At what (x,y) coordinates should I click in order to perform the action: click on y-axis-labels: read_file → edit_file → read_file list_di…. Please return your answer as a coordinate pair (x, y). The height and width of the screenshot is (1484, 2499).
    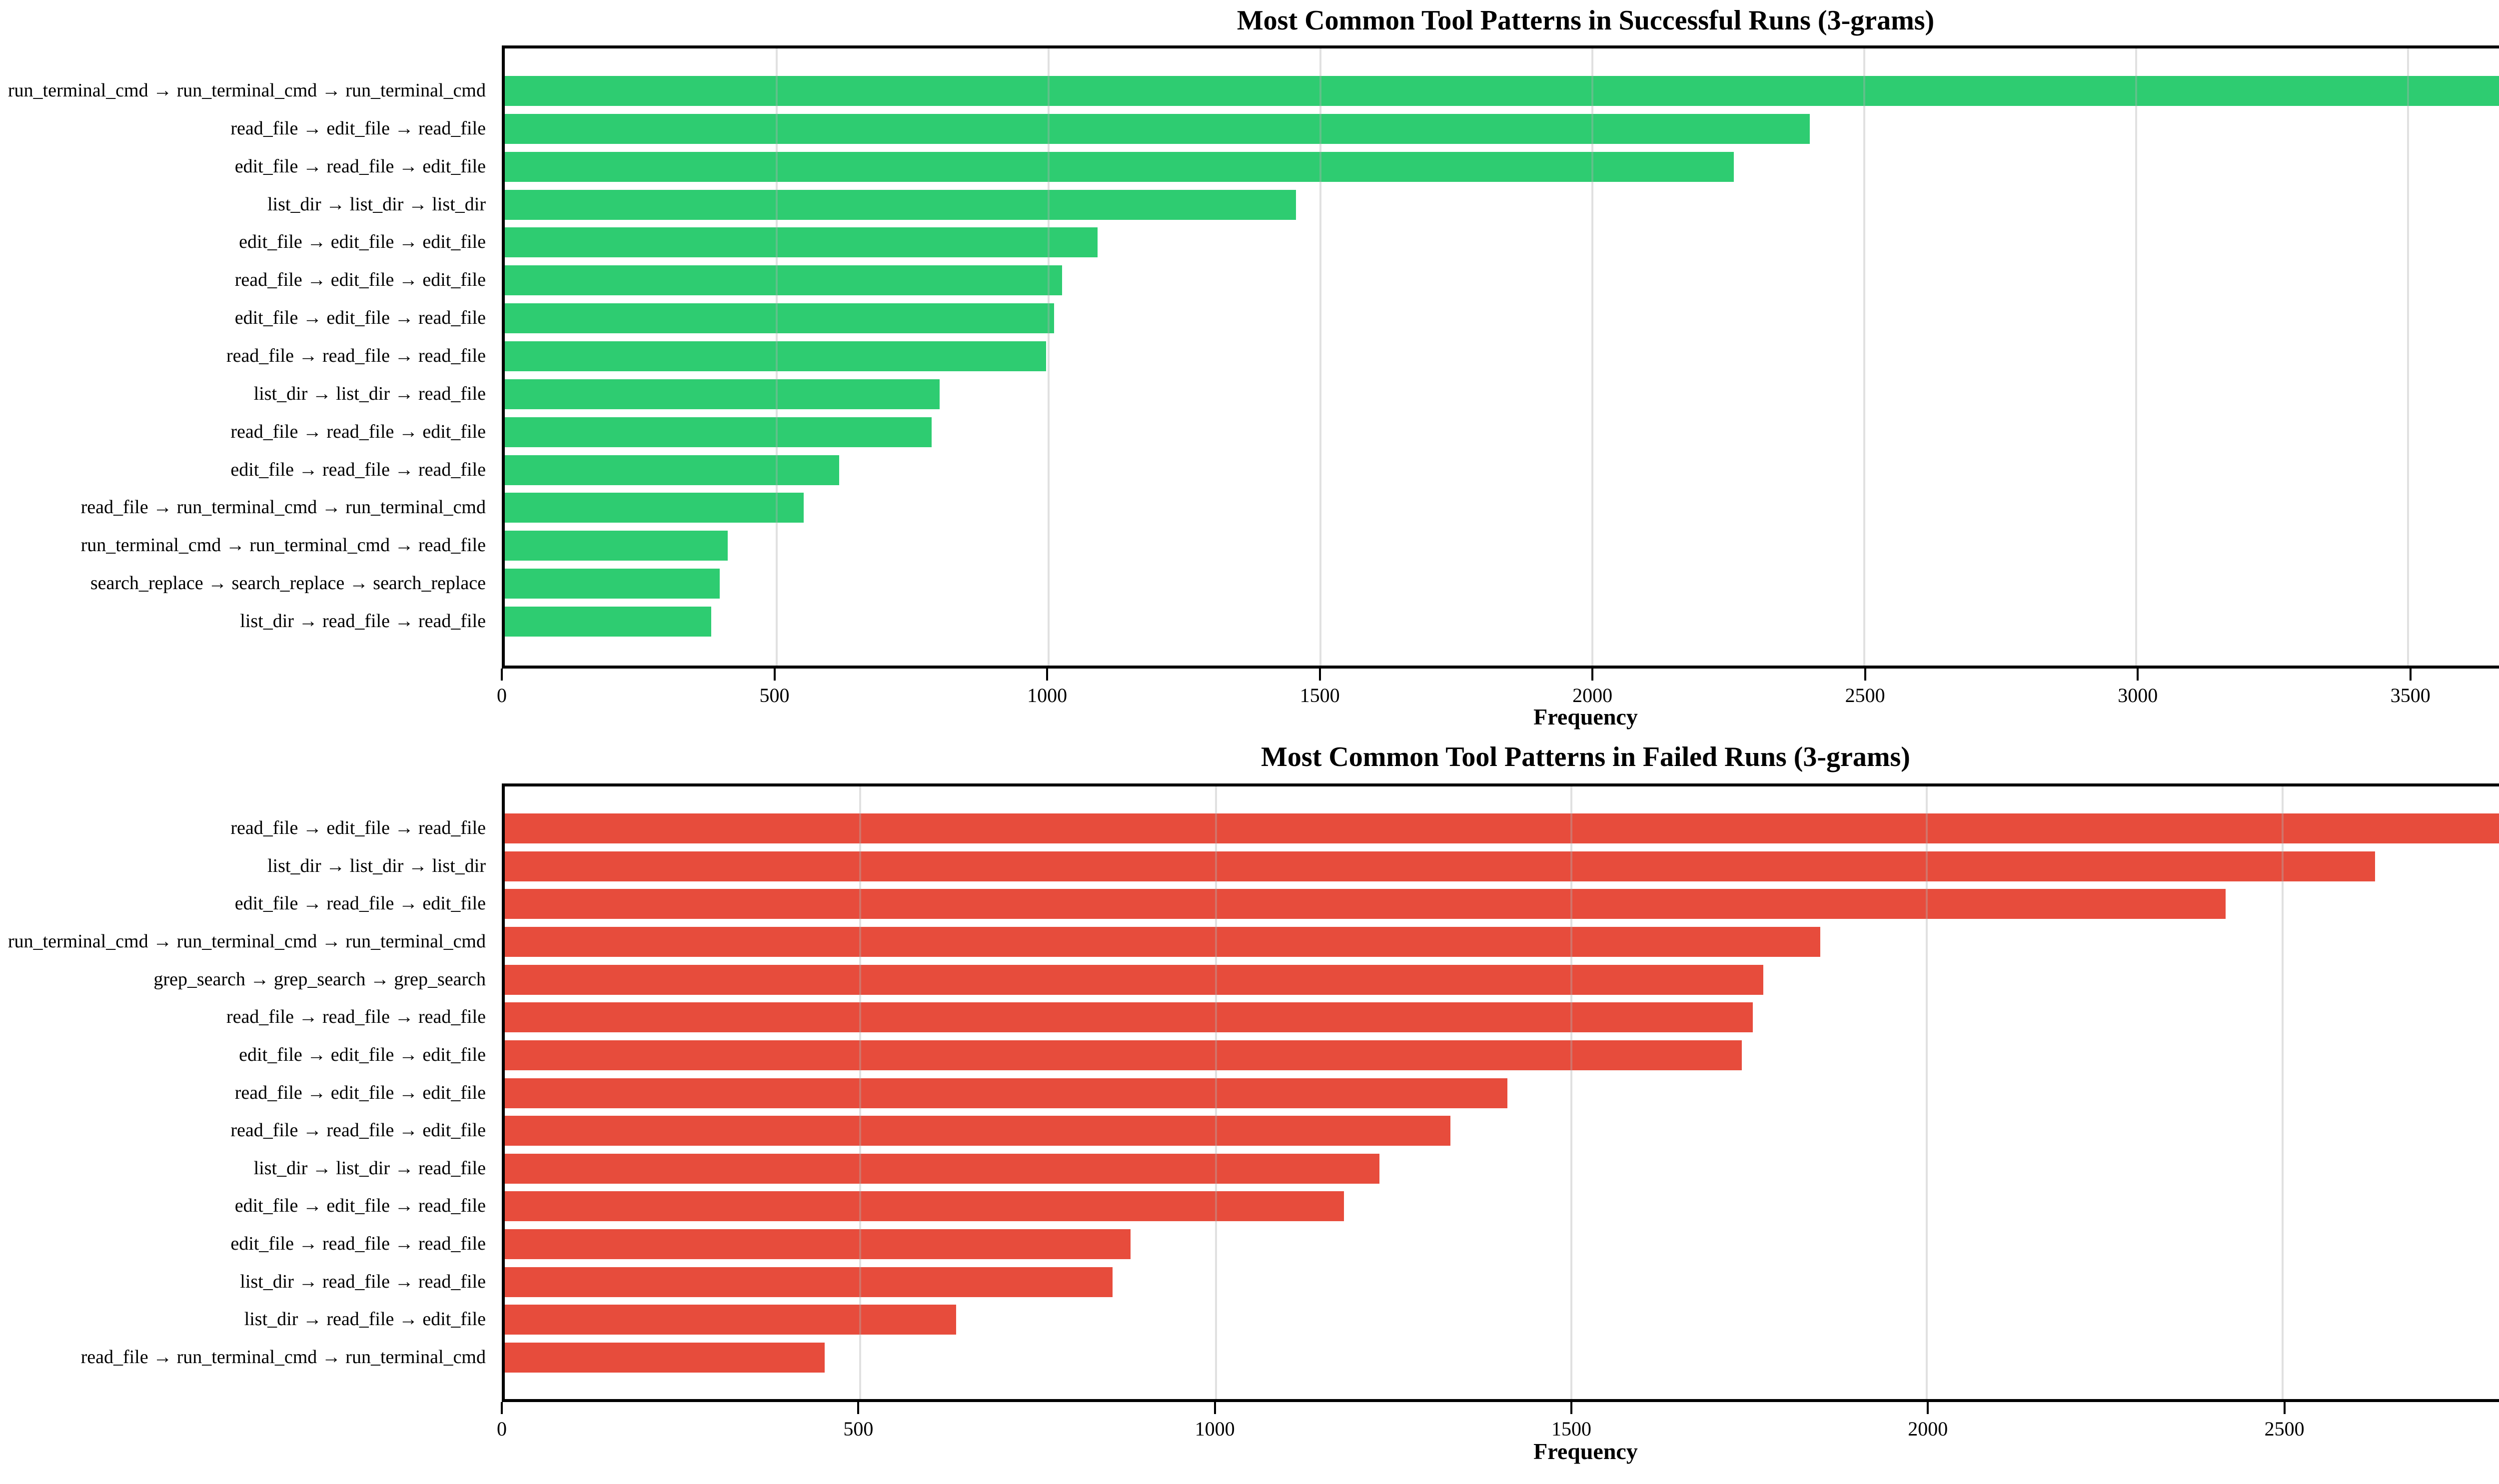
    Looking at the image, I should click on (243, 1092).